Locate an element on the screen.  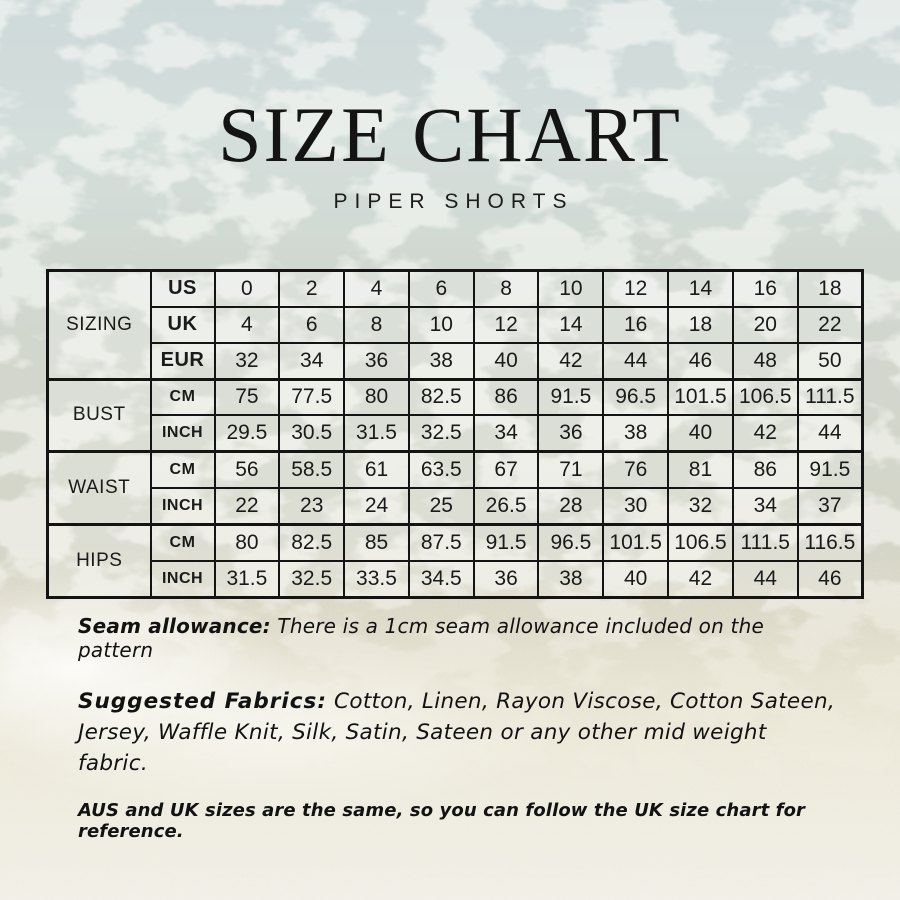
size-value-cell: 20 is located at coordinates (765, 324).